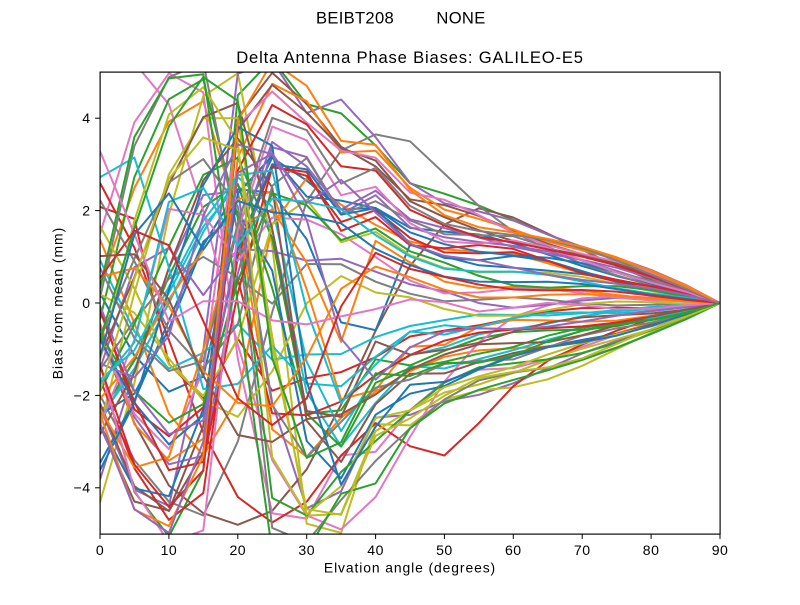 The width and height of the screenshot is (800, 605). What do you see at coordinates (651, 550) in the screenshot?
I see `svg-text: 80` at bounding box center [651, 550].